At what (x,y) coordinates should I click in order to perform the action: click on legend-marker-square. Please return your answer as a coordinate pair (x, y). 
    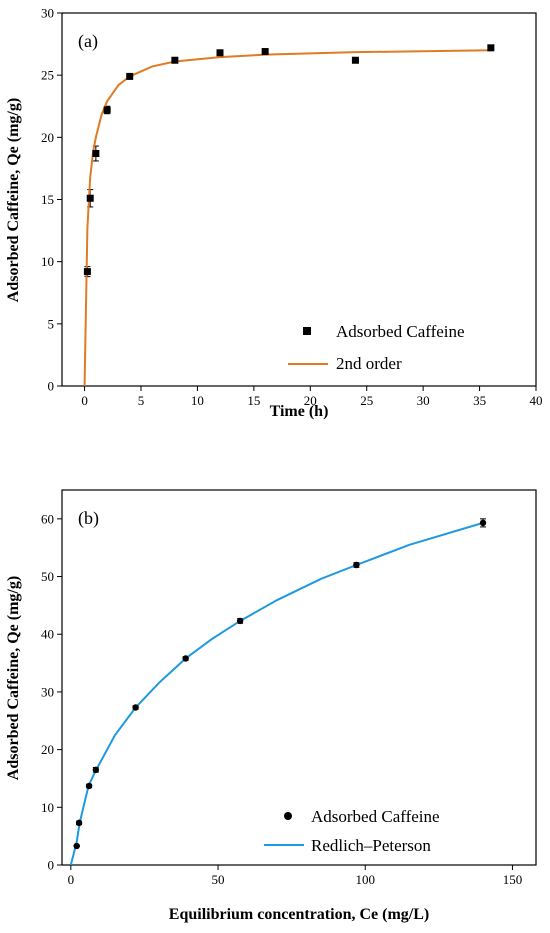
    Looking at the image, I should click on (307, 331).